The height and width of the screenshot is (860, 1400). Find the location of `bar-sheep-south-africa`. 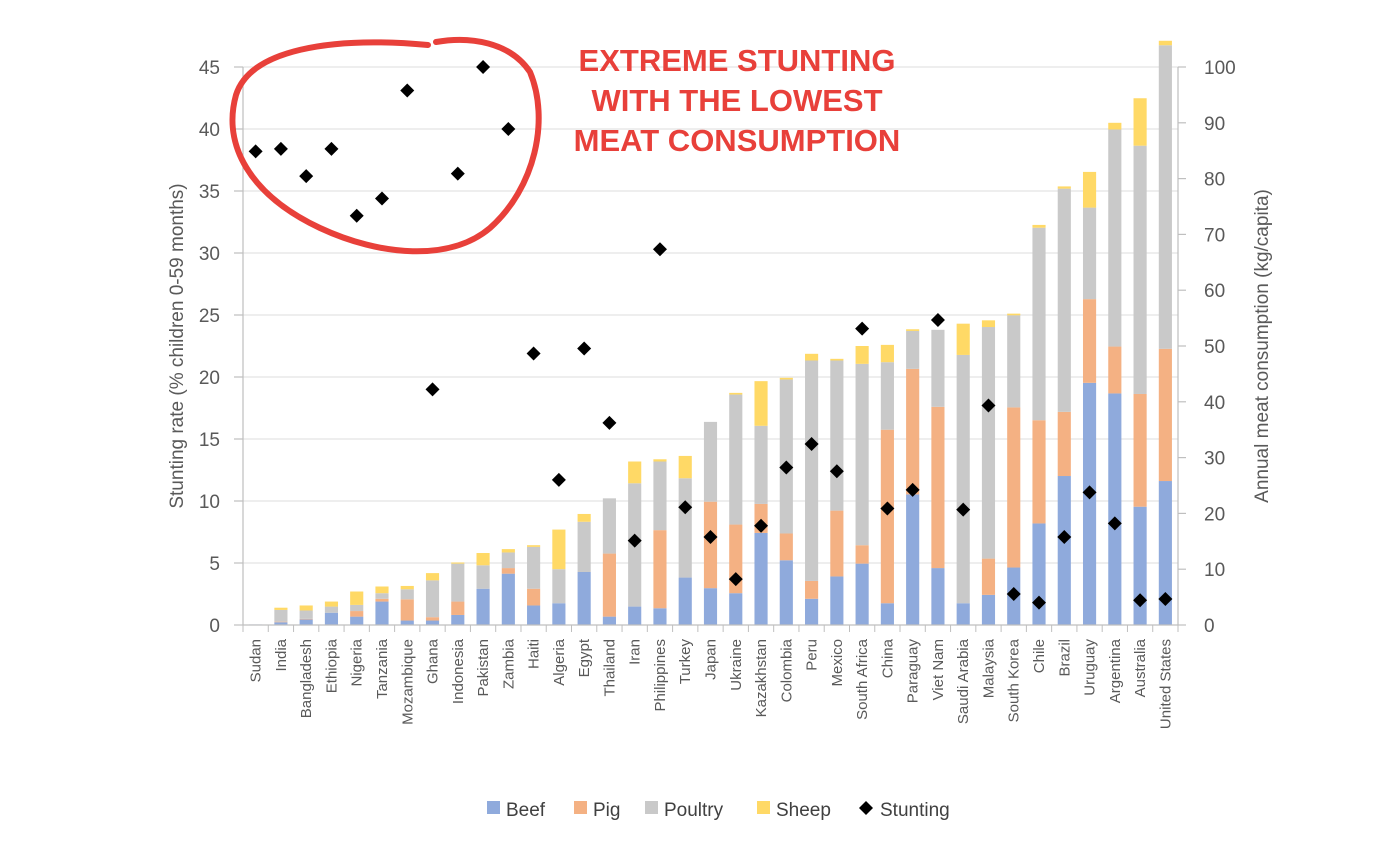

bar-sheep-south-africa is located at coordinates (862, 355).